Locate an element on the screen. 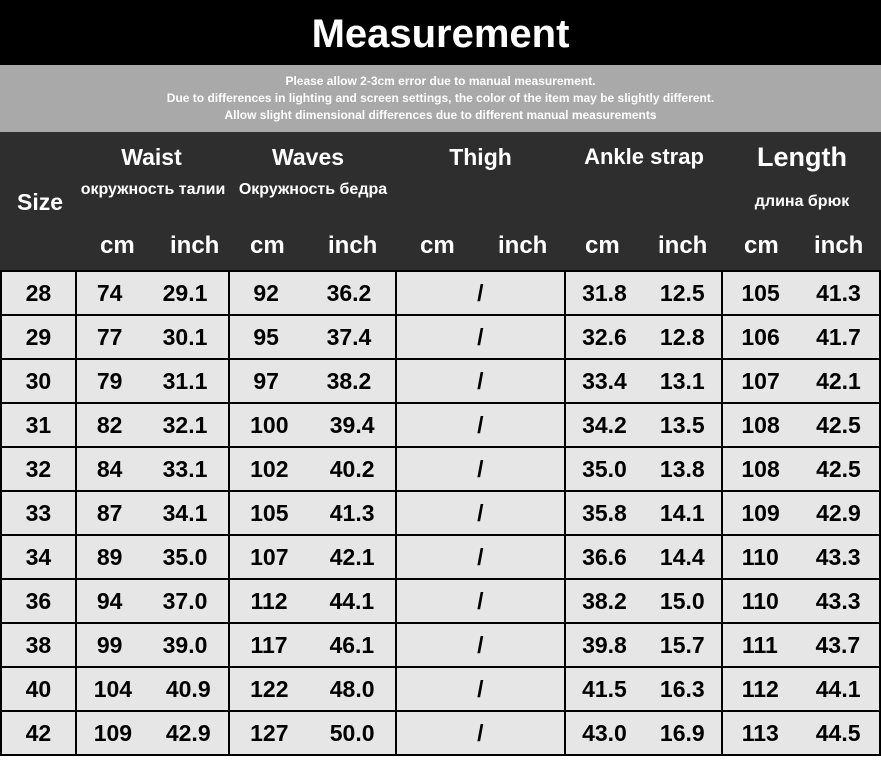 The height and width of the screenshot is (780, 881). table-cell: 34 is located at coordinates (38, 557).